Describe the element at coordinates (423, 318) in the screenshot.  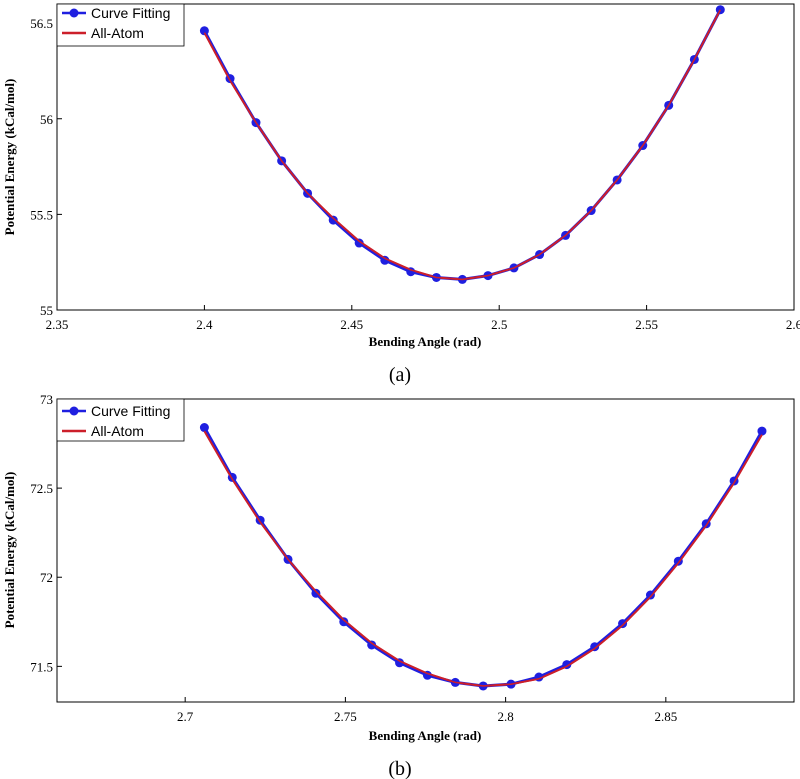
I see `x-tick-labels: 2.35 2.4 2.45 2.5 2.55 2.6` at that location.